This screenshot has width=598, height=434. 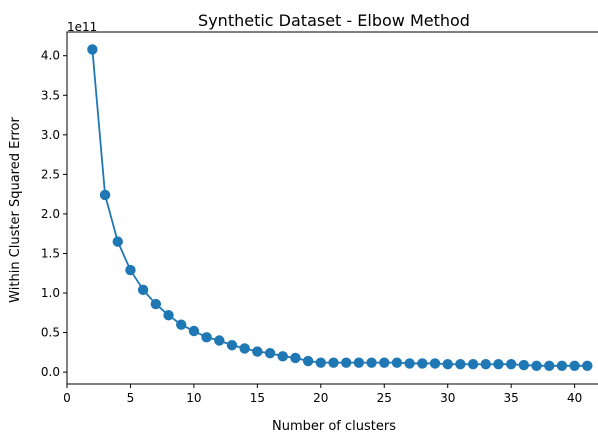 What do you see at coordinates (50, 253) in the screenshot?
I see `y-tick-label: 1.5` at bounding box center [50, 253].